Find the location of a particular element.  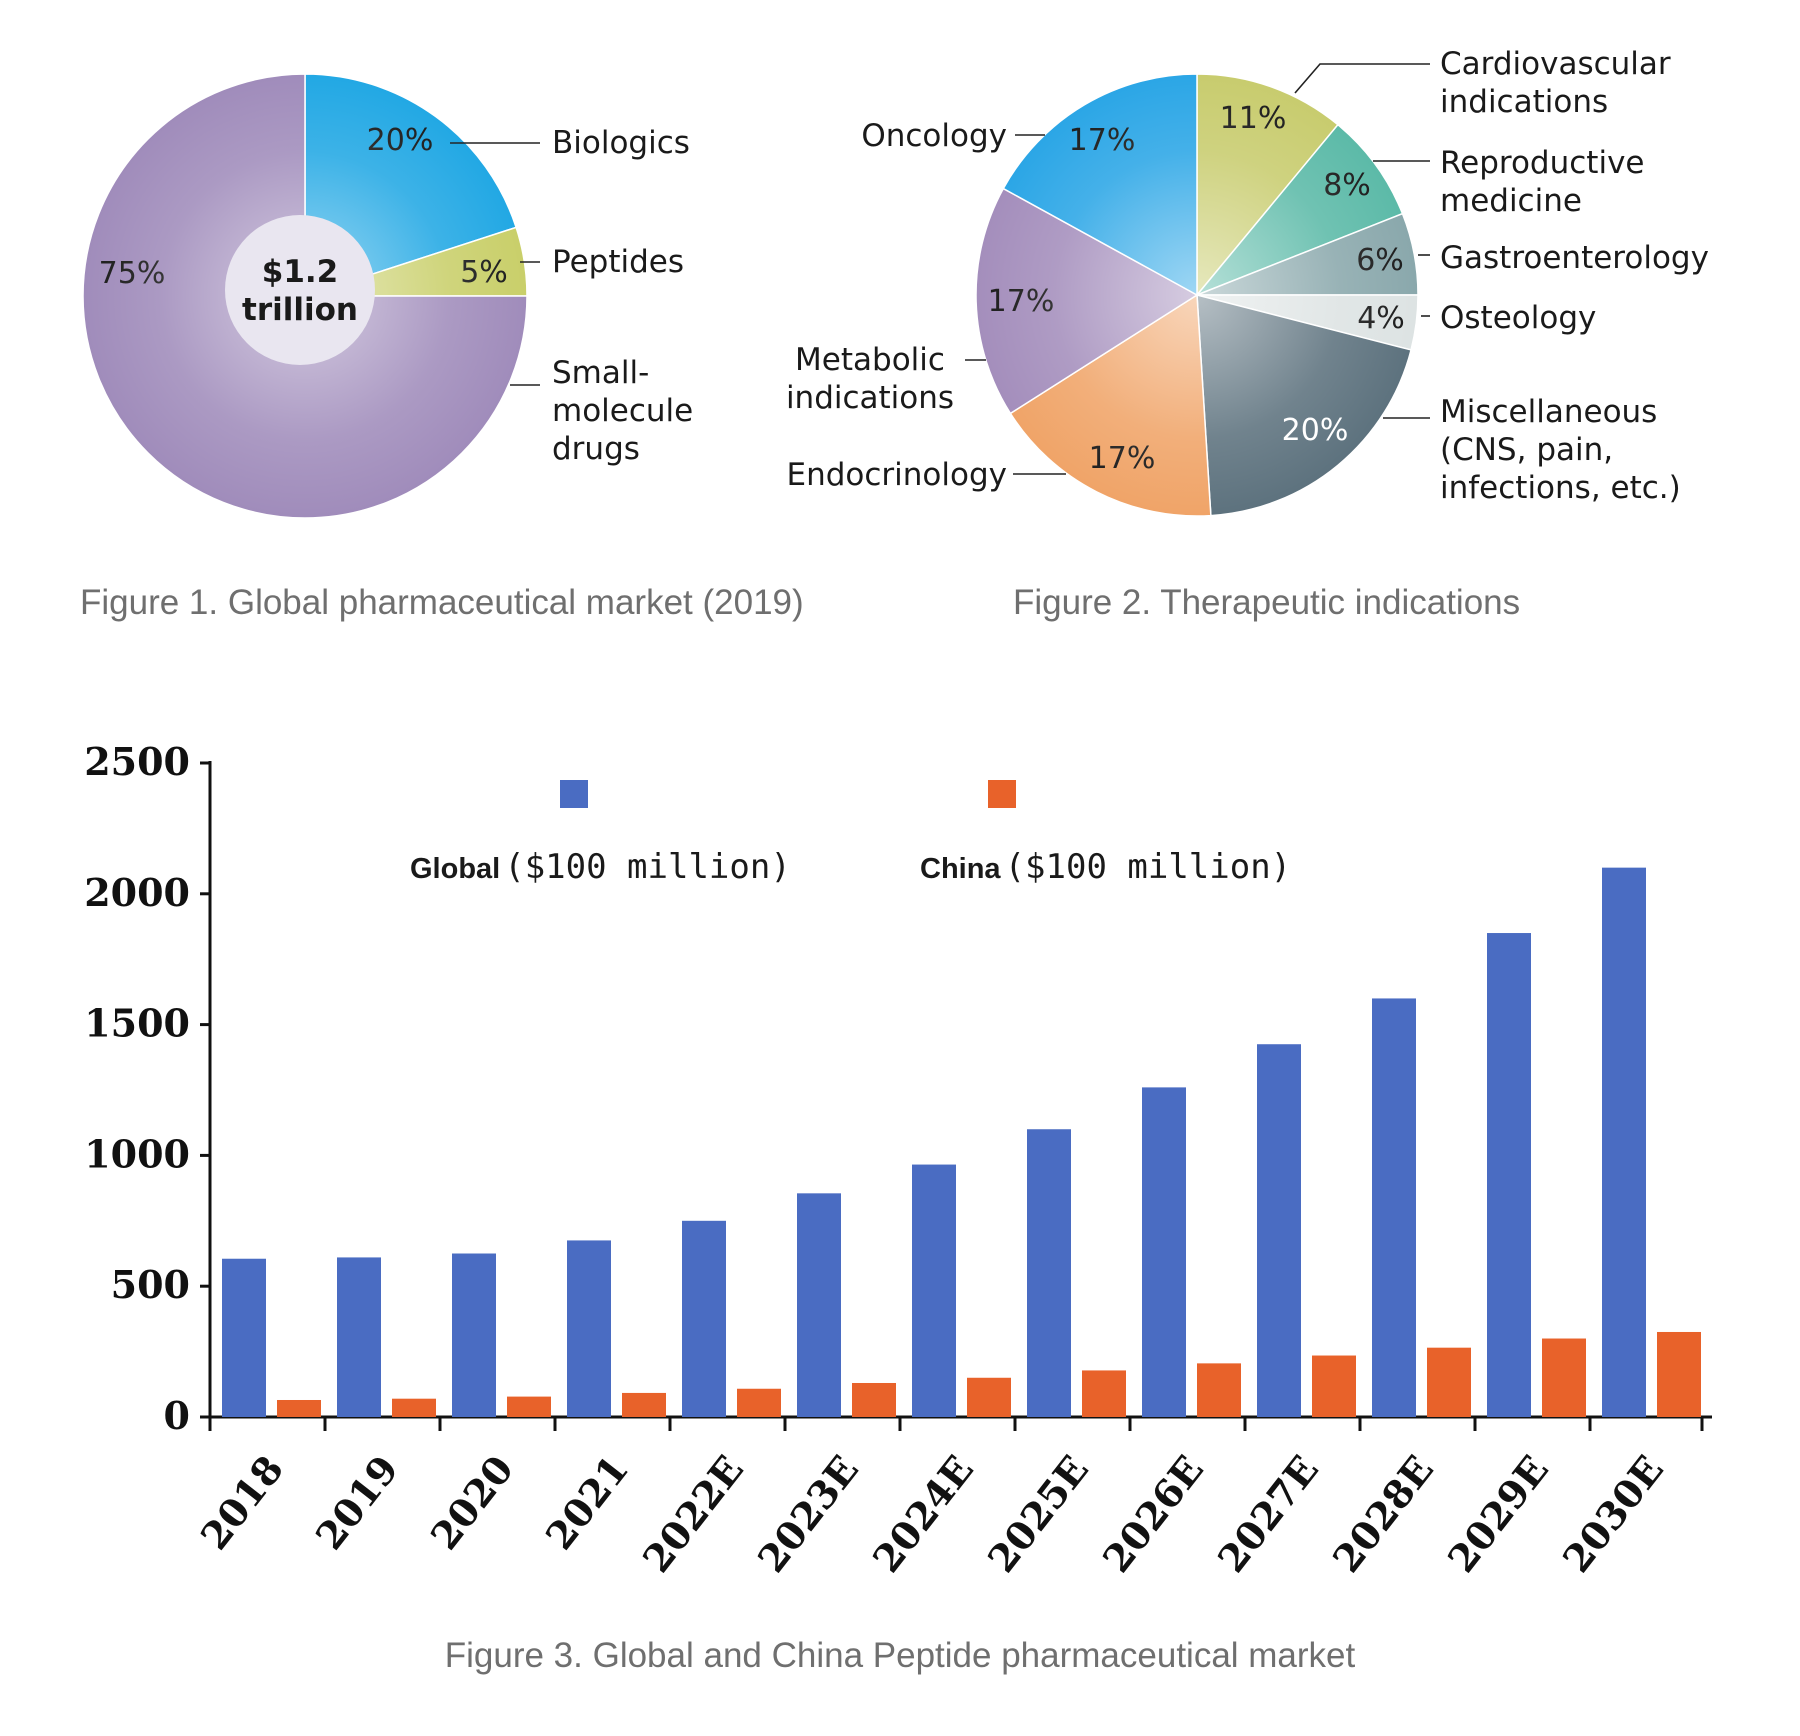

x-tick-label-2030e: 2030E is located at coordinates (1613, 1514).